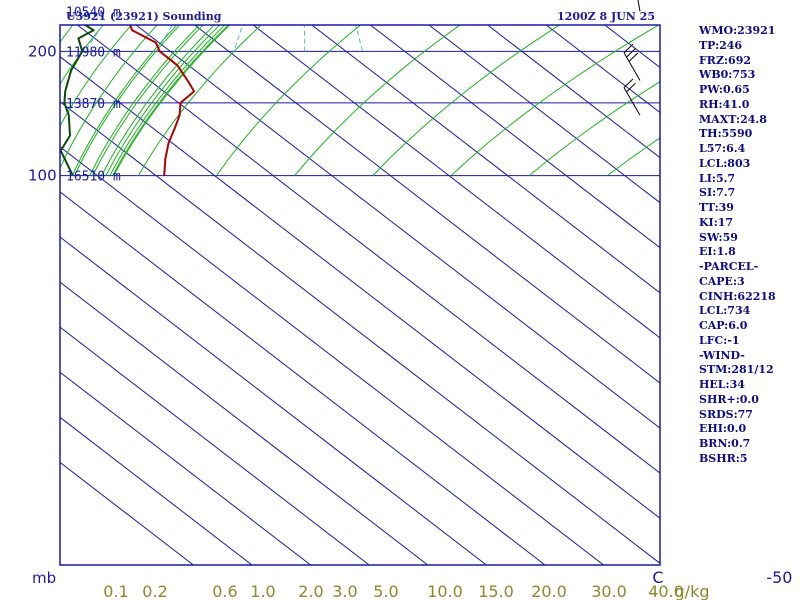 This screenshot has width=800, height=600. What do you see at coordinates (692, 591) in the screenshot?
I see `mixing-ratio-unit-label: g/kg` at bounding box center [692, 591].